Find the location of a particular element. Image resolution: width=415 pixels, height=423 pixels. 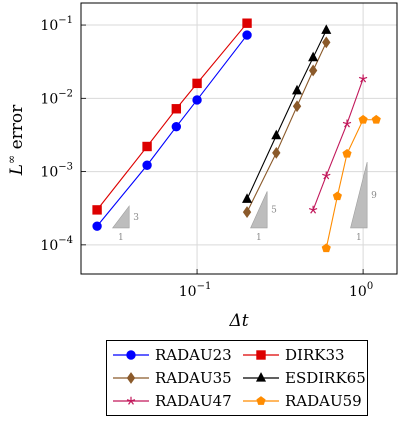

legend-label: DIRK33 is located at coordinates (315, 355).